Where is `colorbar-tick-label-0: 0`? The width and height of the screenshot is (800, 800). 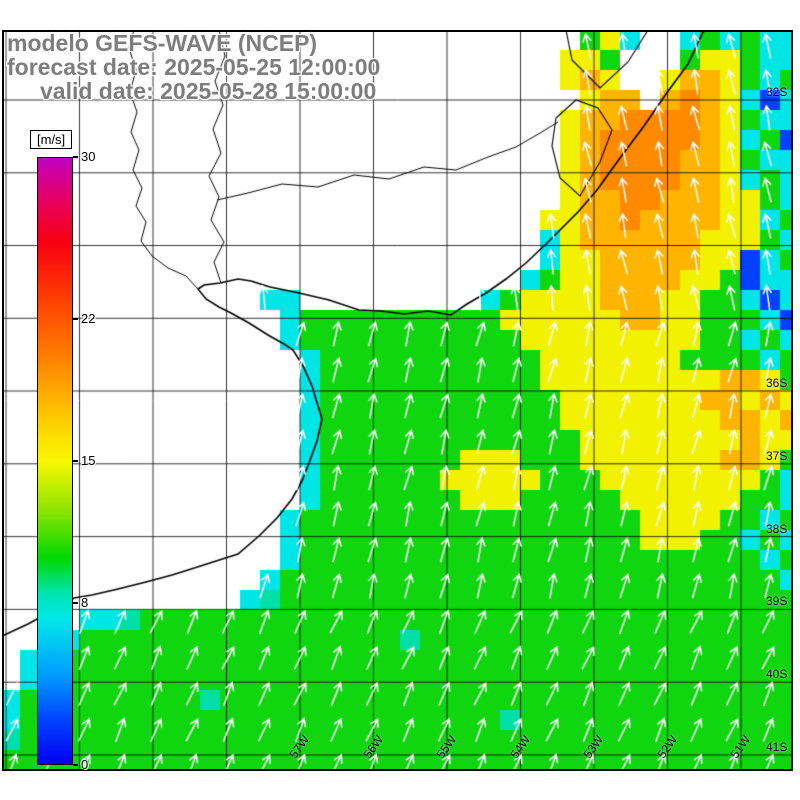
colorbar-tick-label-0: 0 is located at coordinates (85, 764).